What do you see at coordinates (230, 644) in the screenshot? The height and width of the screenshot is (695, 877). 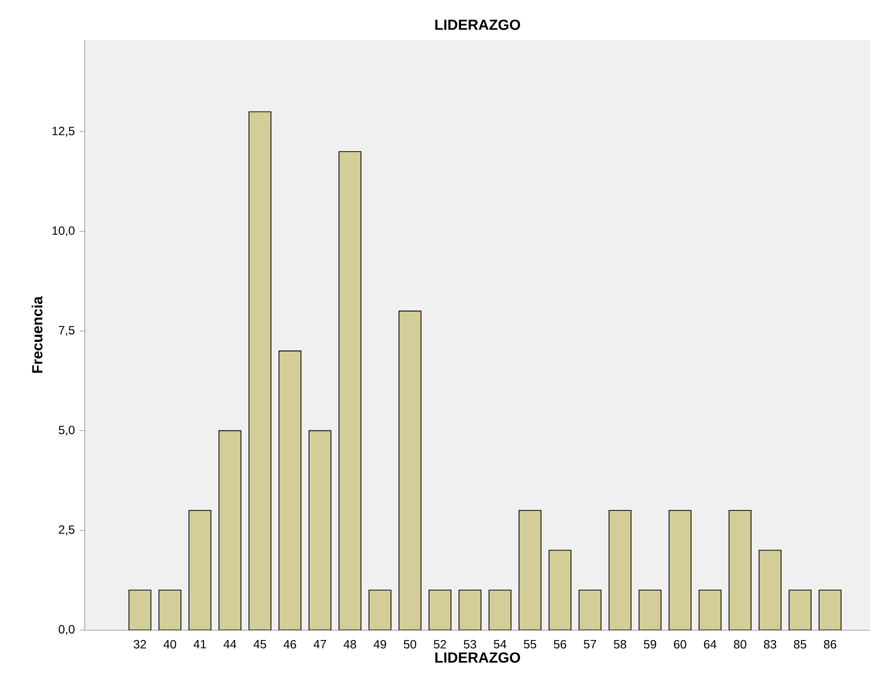 I see `x-tick-label: 44` at bounding box center [230, 644].